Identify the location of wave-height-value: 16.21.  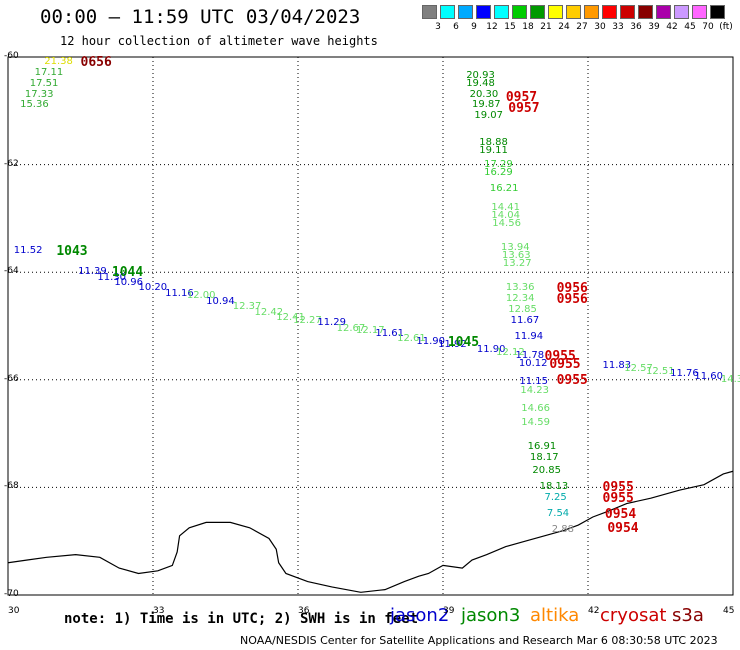
(504, 188).